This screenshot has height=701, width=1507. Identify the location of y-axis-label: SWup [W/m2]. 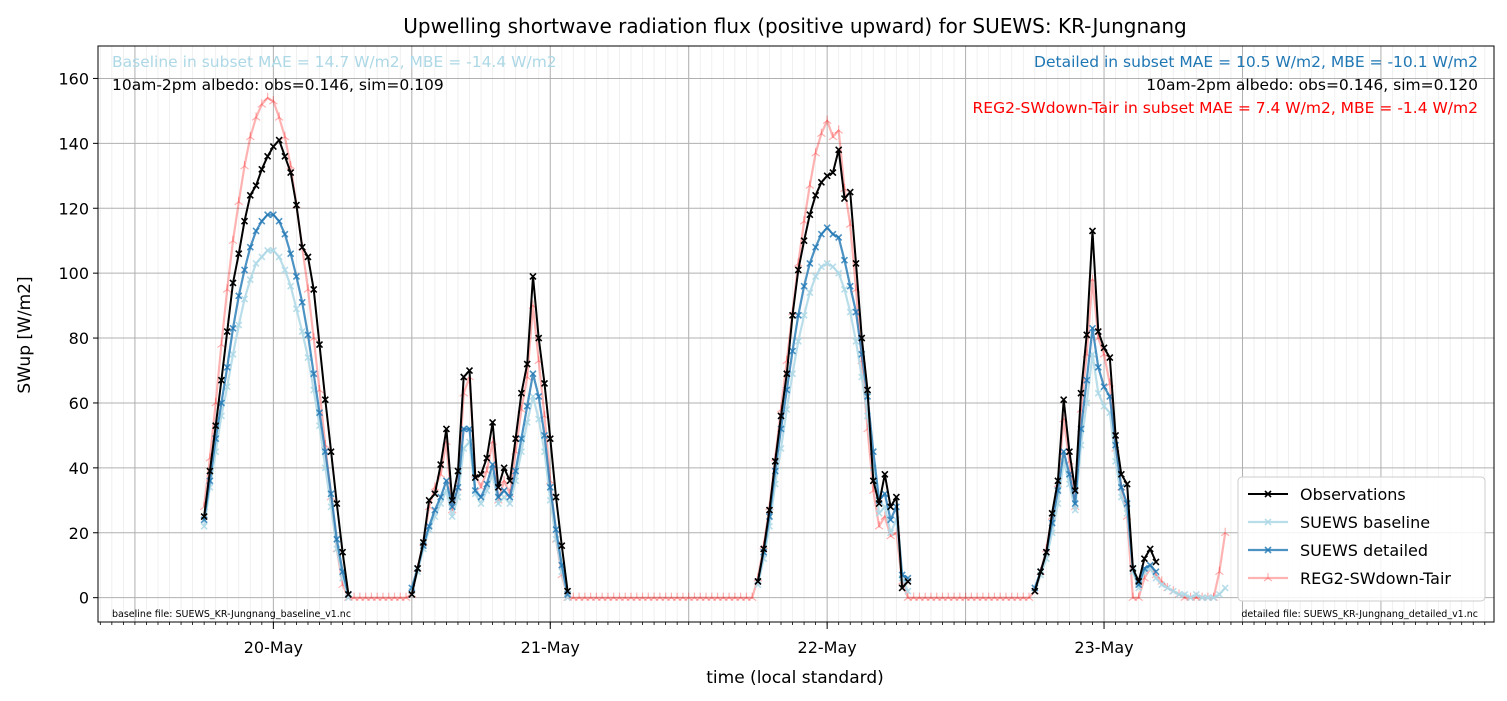
(25, 334).